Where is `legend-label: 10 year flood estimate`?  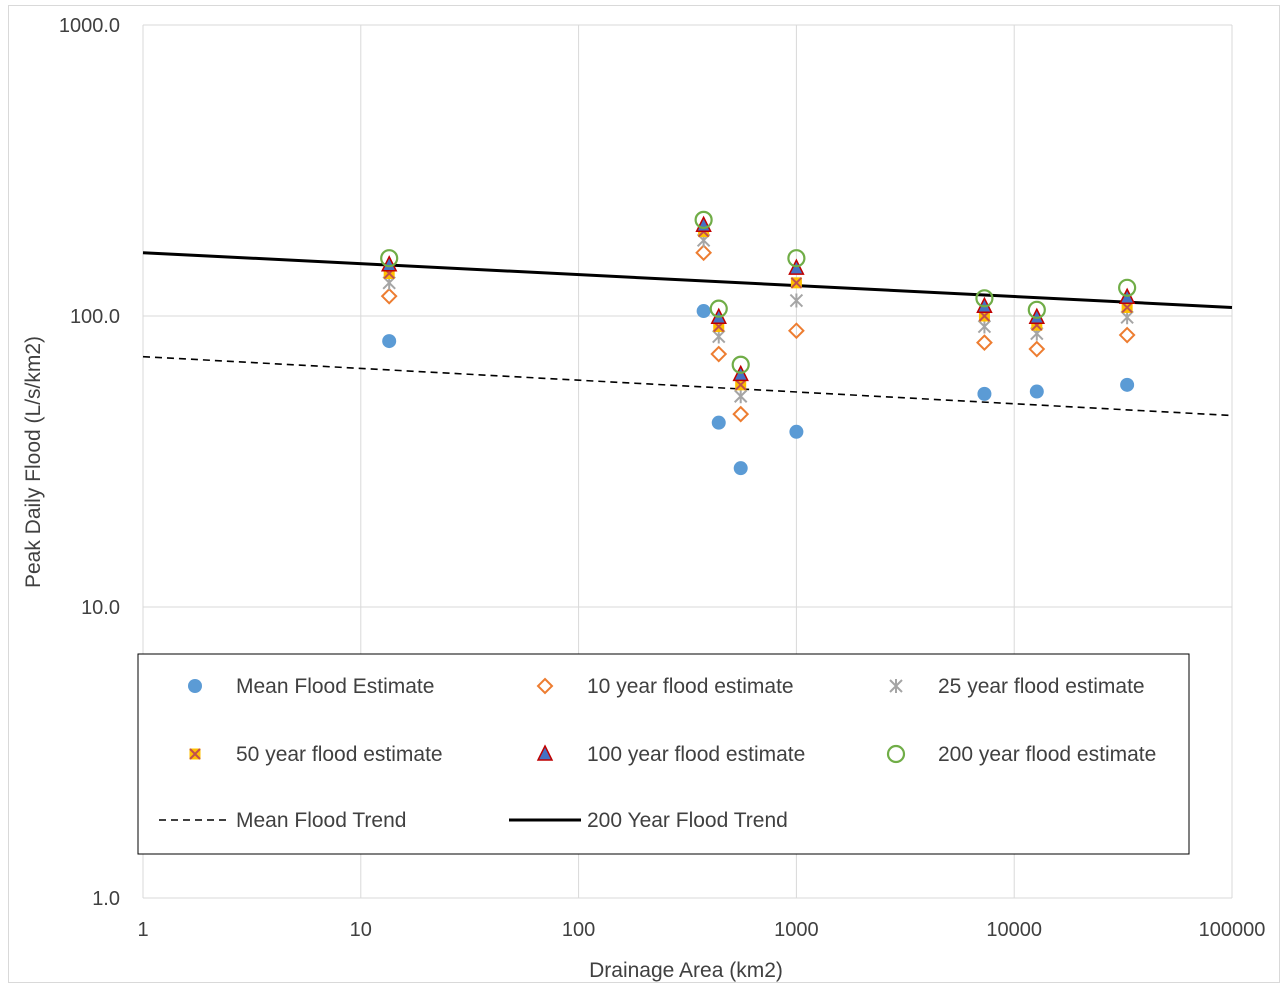
legend-label: 10 year flood estimate is located at coordinates (690, 686).